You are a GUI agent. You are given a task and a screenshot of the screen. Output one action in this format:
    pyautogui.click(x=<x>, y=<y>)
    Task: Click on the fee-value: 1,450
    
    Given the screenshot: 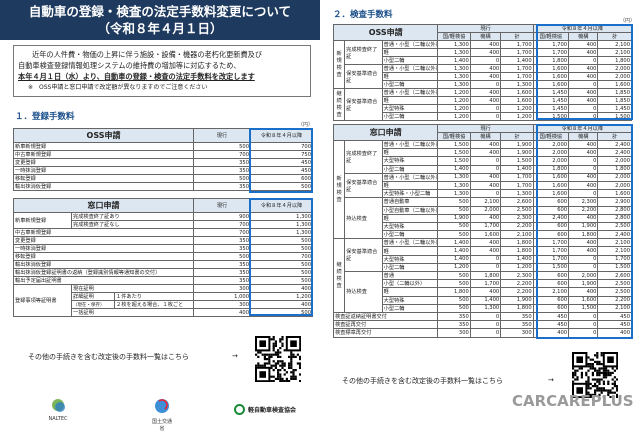 What is the action you would take?
    pyautogui.click(x=551, y=92)
    